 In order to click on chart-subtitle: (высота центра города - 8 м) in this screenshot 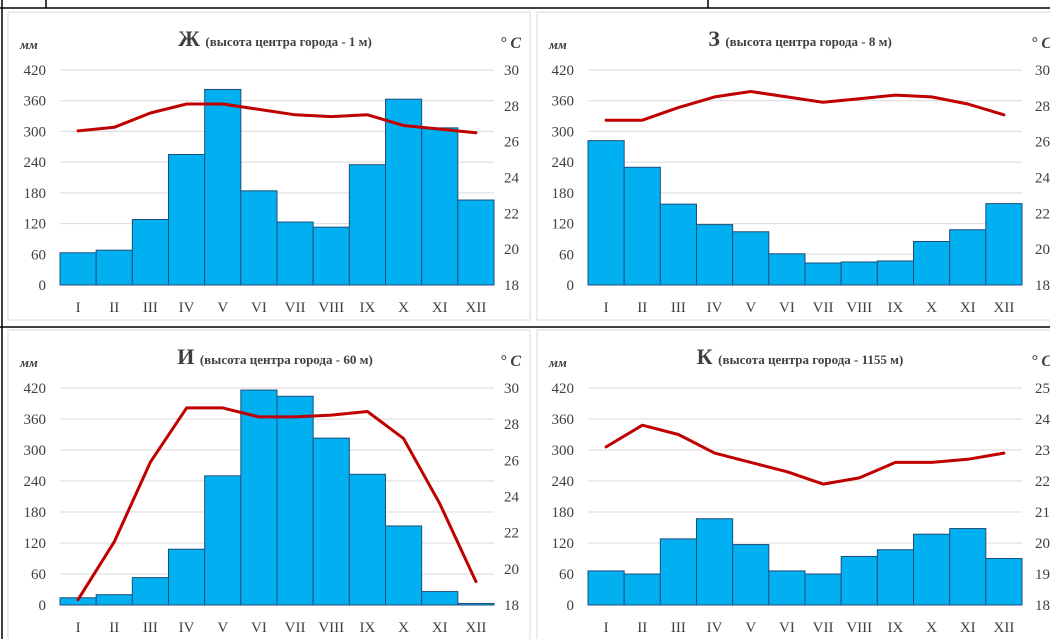, I will do `click(808, 41)`.